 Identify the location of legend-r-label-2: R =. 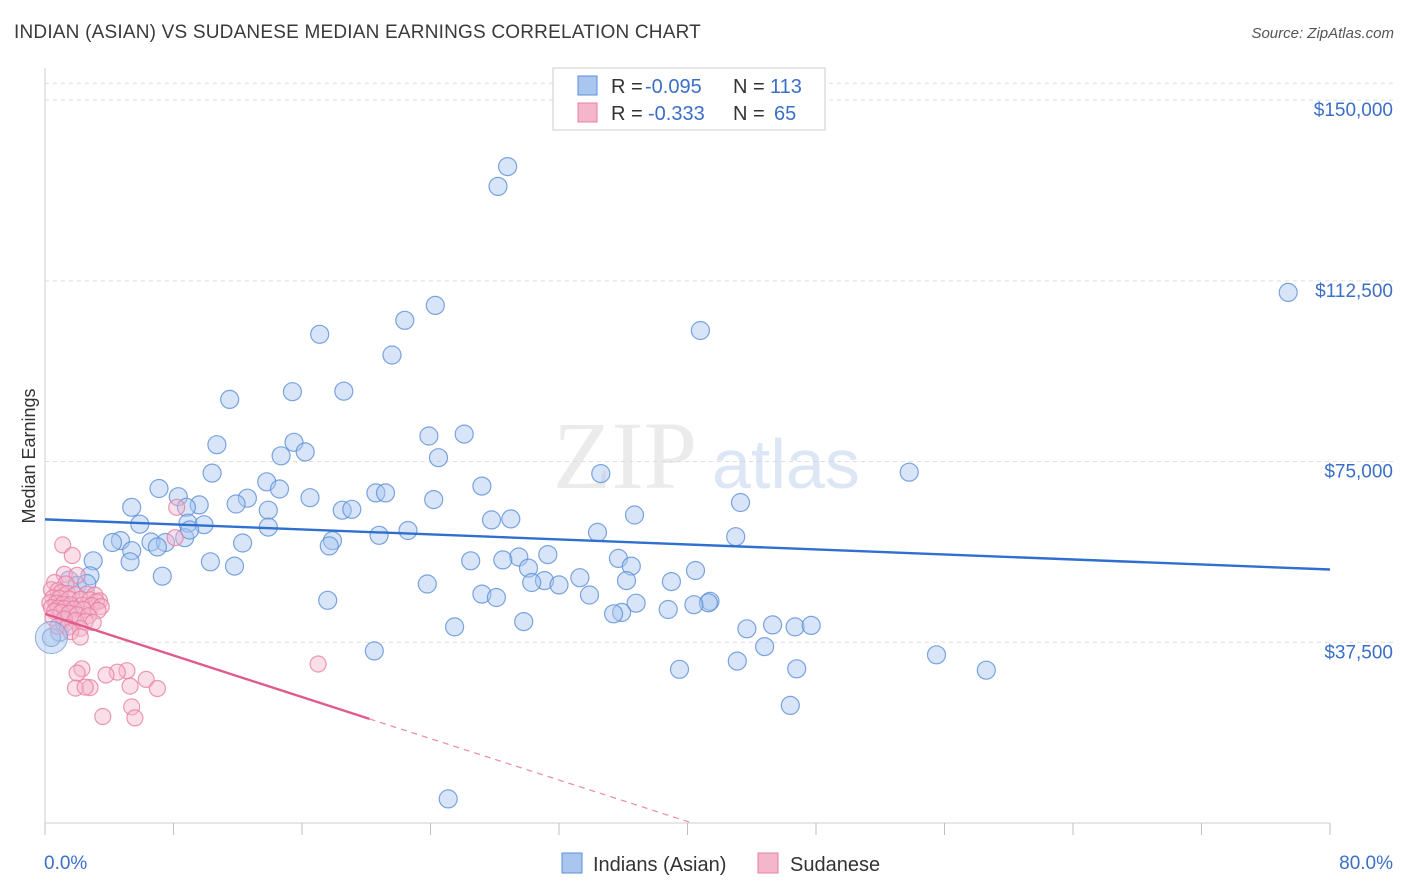
(627, 114).